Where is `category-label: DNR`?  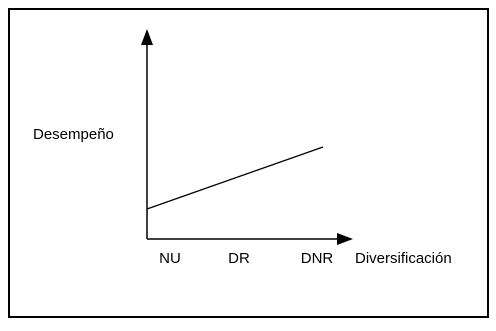
category-label: DNR is located at coordinates (317, 258).